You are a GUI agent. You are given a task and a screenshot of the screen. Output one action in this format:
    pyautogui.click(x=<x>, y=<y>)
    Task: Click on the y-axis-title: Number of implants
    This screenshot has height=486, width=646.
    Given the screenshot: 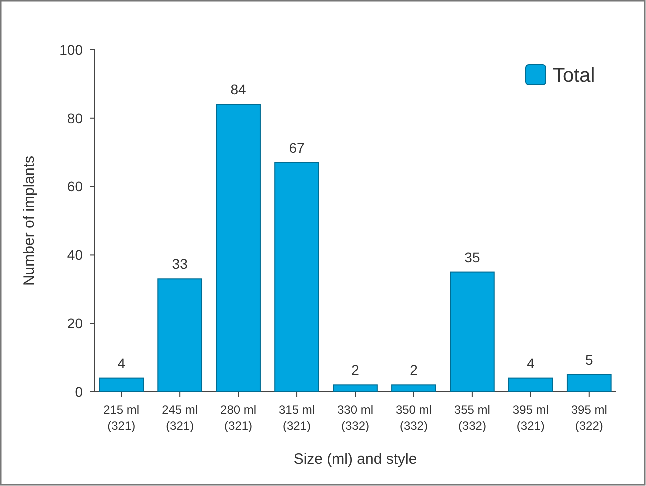 What is the action you would take?
    pyautogui.click(x=29, y=221)
    